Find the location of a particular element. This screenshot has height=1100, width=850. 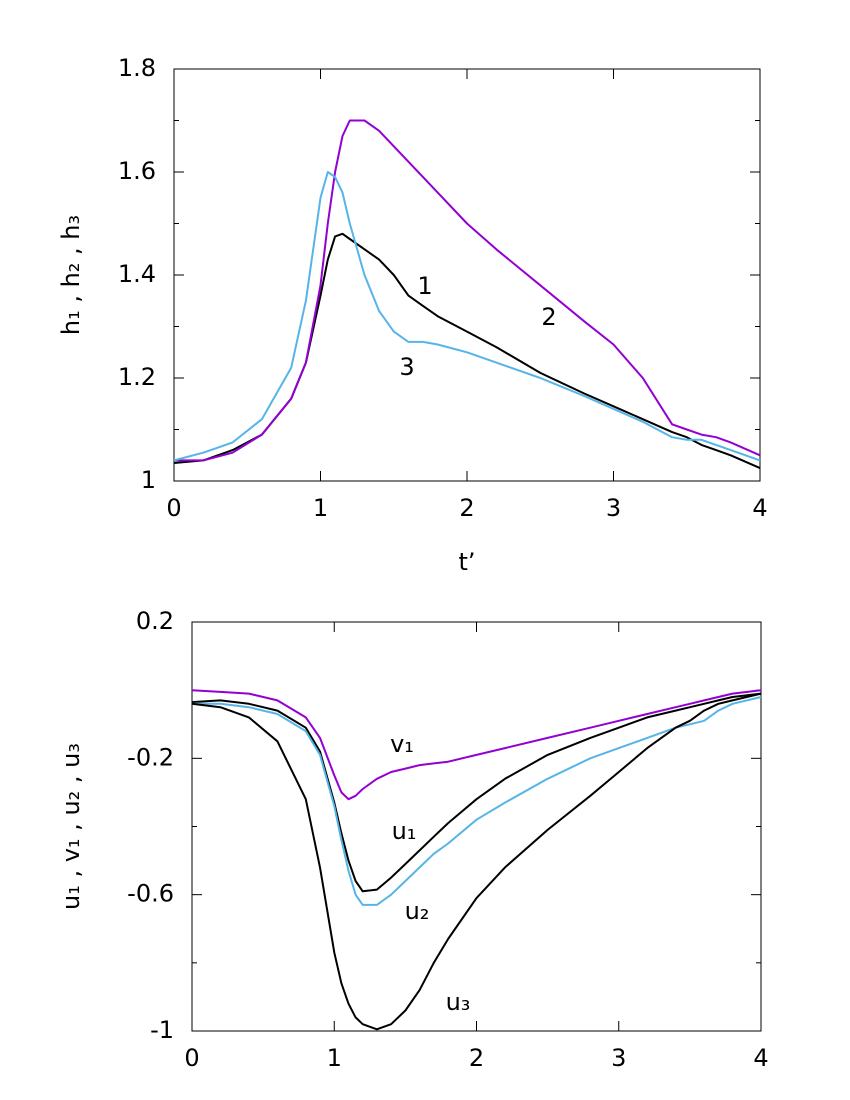

y-axis-label: h₁ , h₂ , h₃ is located at coordinates (71, 275).